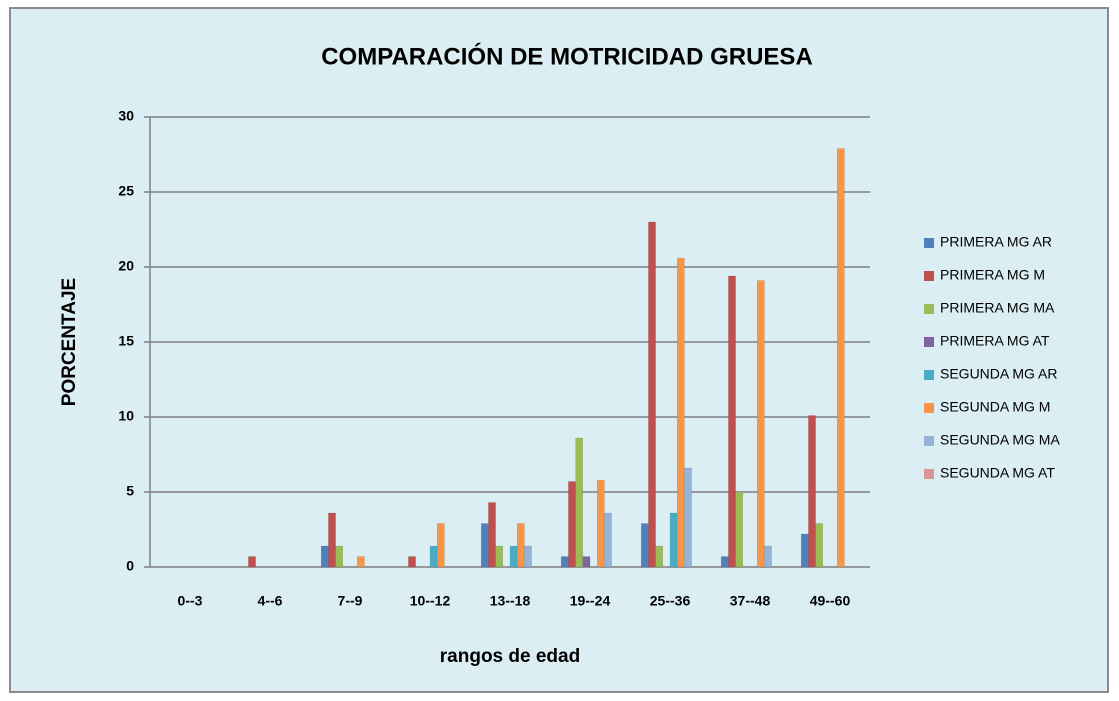  What do you see at coordinates (998, 374) in the screenshot?
I see `legend-label: SEGUNDA MG AR` at bounding box center [998, 374].